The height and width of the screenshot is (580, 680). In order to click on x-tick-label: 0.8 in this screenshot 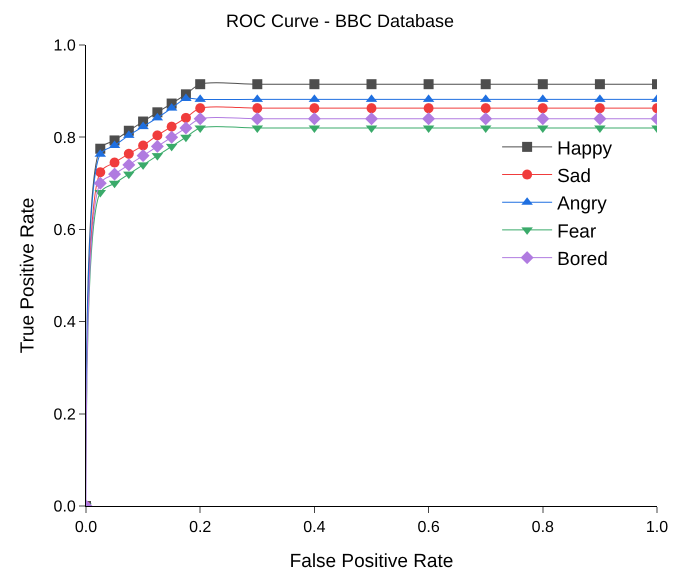, I will do `click(543, 527)`.